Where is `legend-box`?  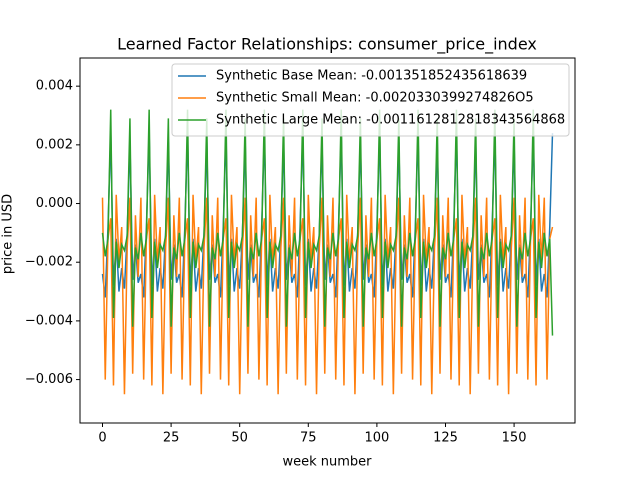 legend-box is located at coordinates (370, 100).